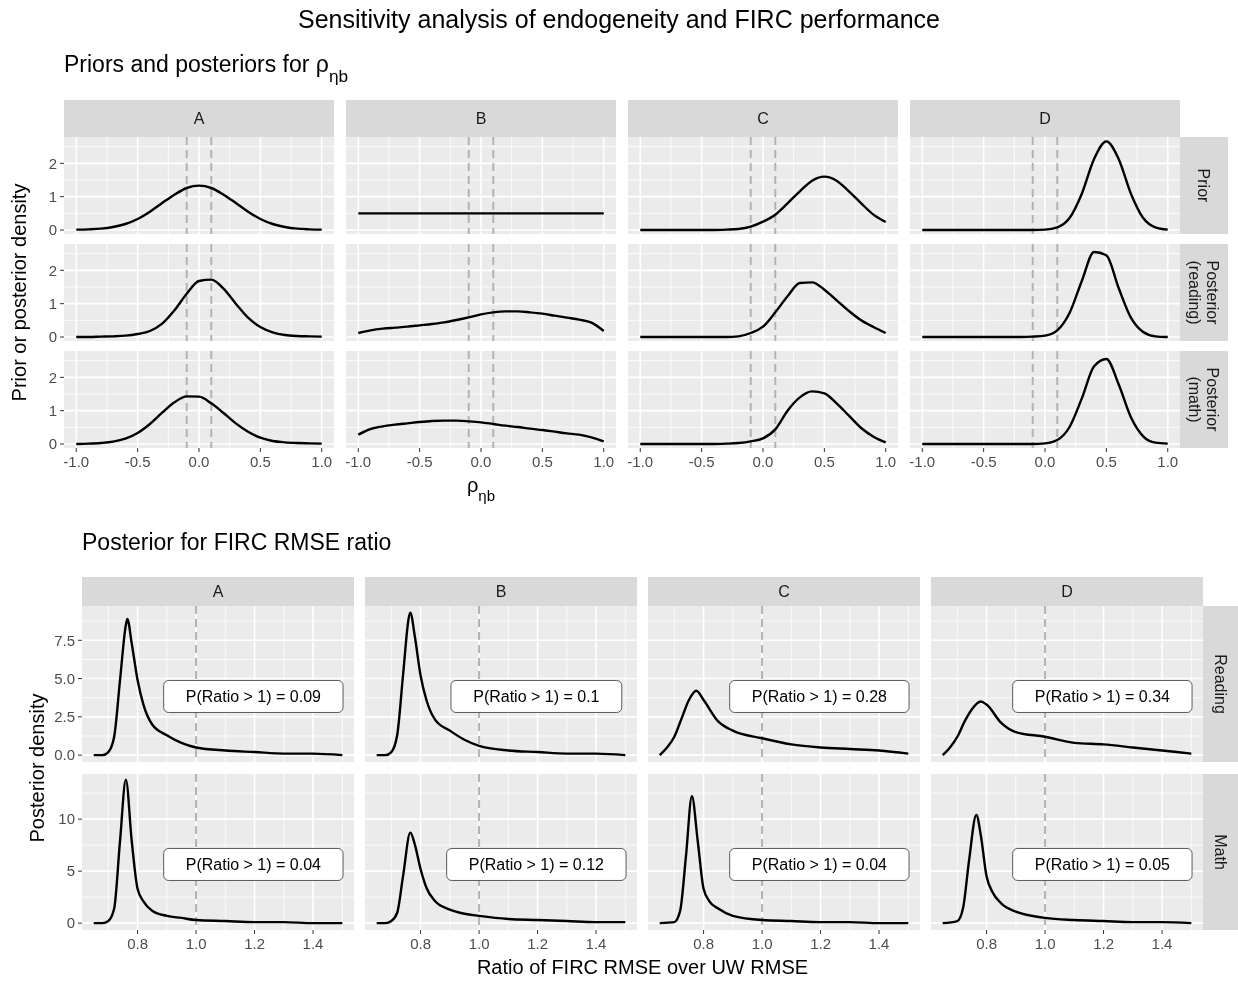 The height and width of the screenshot is (984, 1238). What do you see at coordinates (1221, 684) in the screenshot?
I see `y2-axis-title: Reading` at bounding box center [1221, 684].